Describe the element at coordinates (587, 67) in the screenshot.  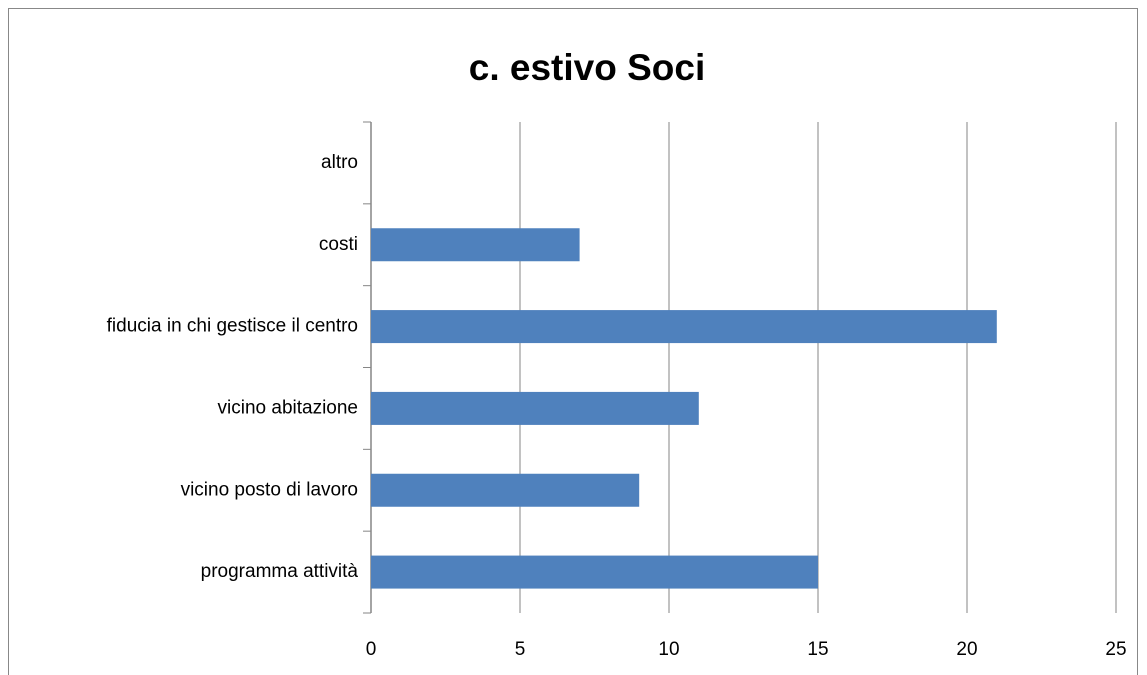
I see `chart-title: c. estivo Soci` at that location.